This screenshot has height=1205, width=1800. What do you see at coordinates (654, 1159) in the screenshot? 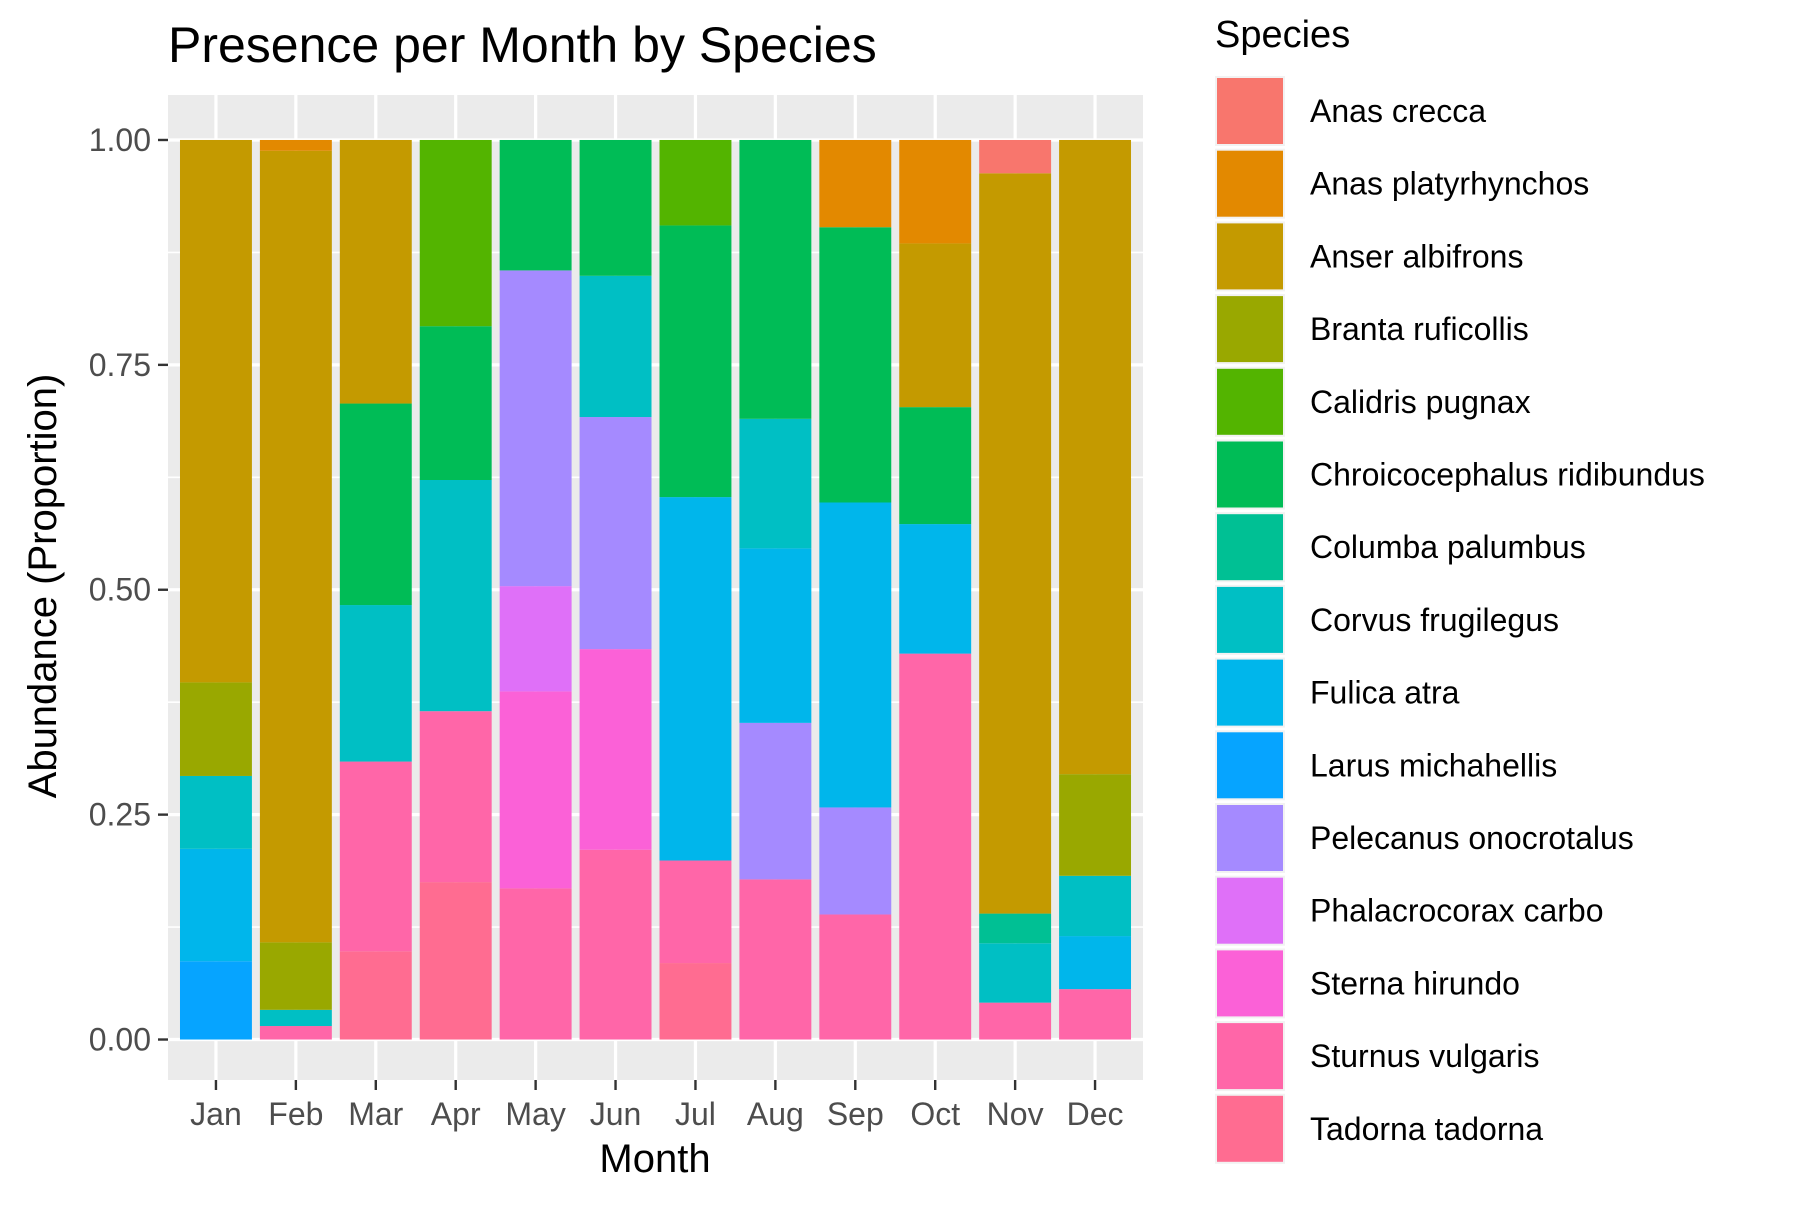
I see `x-axis-title: Month` at bounding box center [654, 1159].